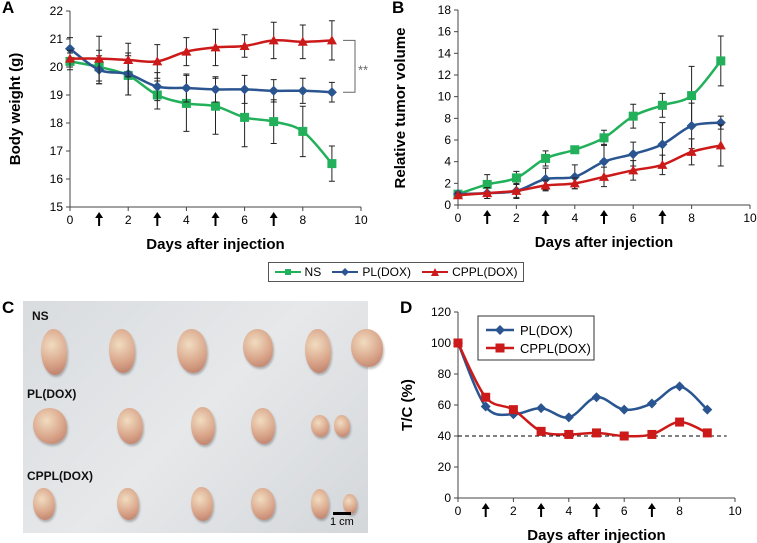 The width and height of the screenshot is (757, 543). Describe the element at coordinates (396, 272) in the screenshot. I see `shared-legend: NS PL(DOX) CPPL(DOX)` at that location.